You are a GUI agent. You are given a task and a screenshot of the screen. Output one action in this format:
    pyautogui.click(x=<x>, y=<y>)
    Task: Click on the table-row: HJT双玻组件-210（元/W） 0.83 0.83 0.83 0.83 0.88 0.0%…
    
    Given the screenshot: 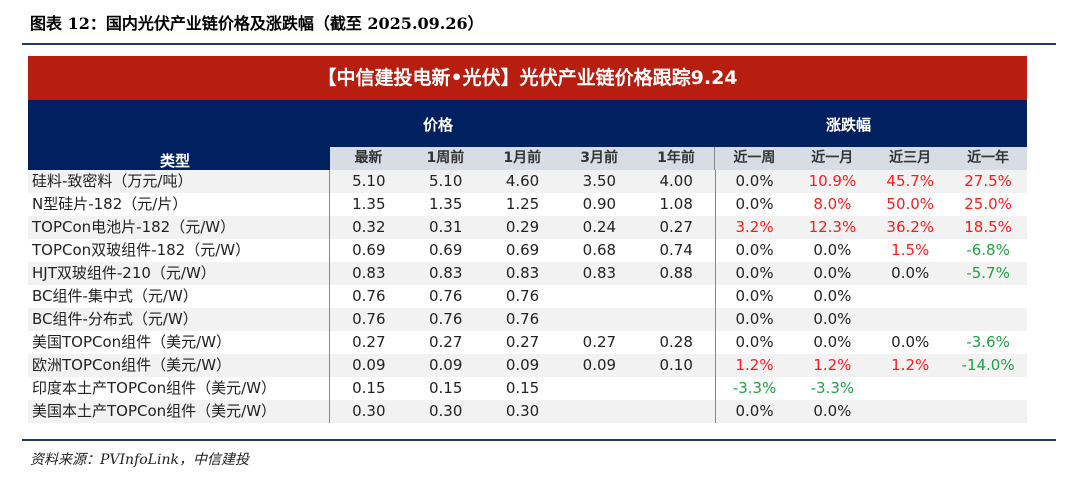 What is the action you would take?
    pyautogui.click(x=527, y=273)
    